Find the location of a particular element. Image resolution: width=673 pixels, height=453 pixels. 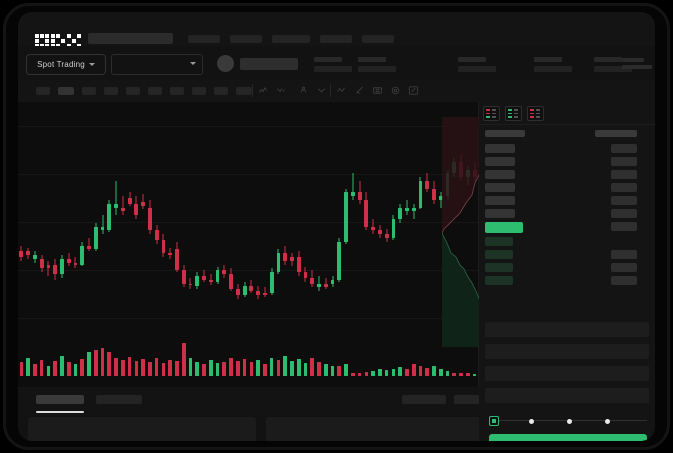

order-type-field is located at coordinates (567, 329).